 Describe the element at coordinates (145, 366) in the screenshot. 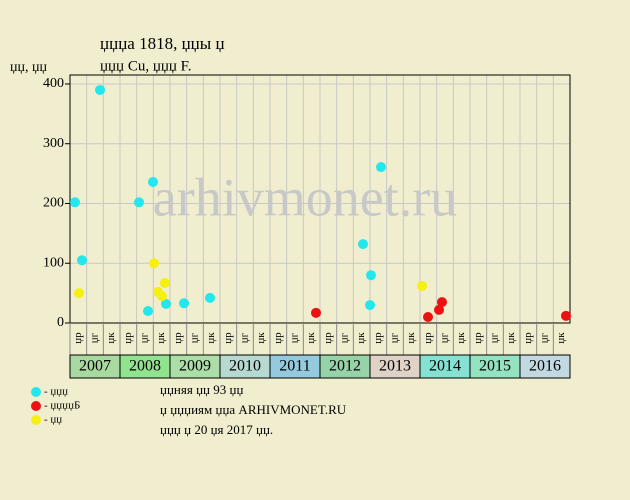

I see `year-label: 2008` at that location.